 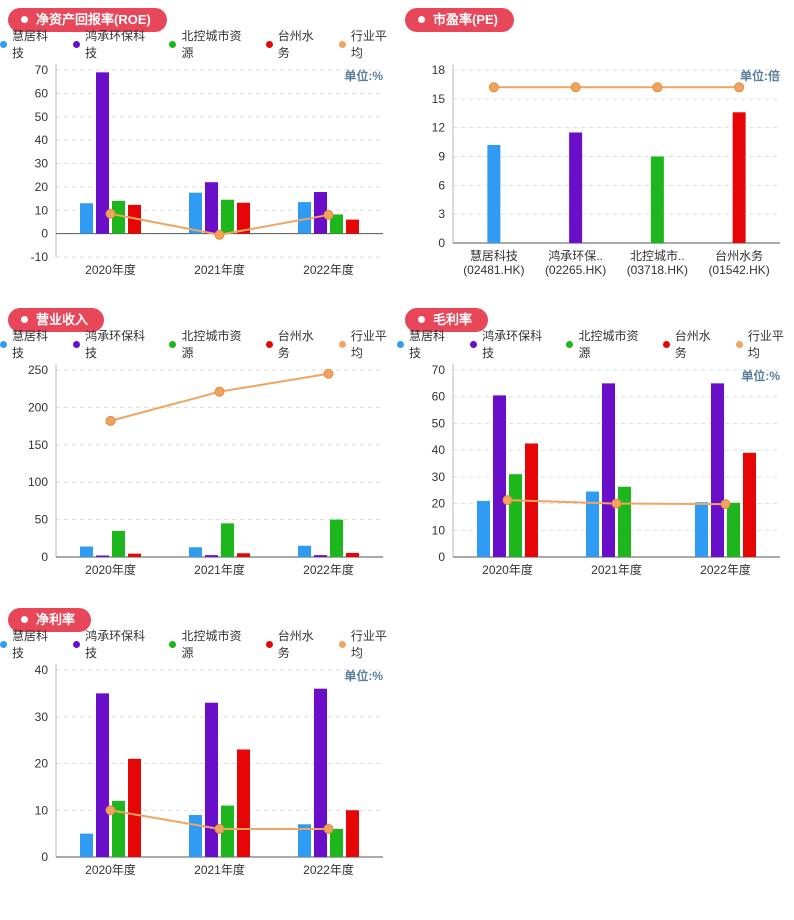 What do you see at coordinates (38, 445) in the screenshot?
I see `svg-text: 150` at bounding box center [38, 445].